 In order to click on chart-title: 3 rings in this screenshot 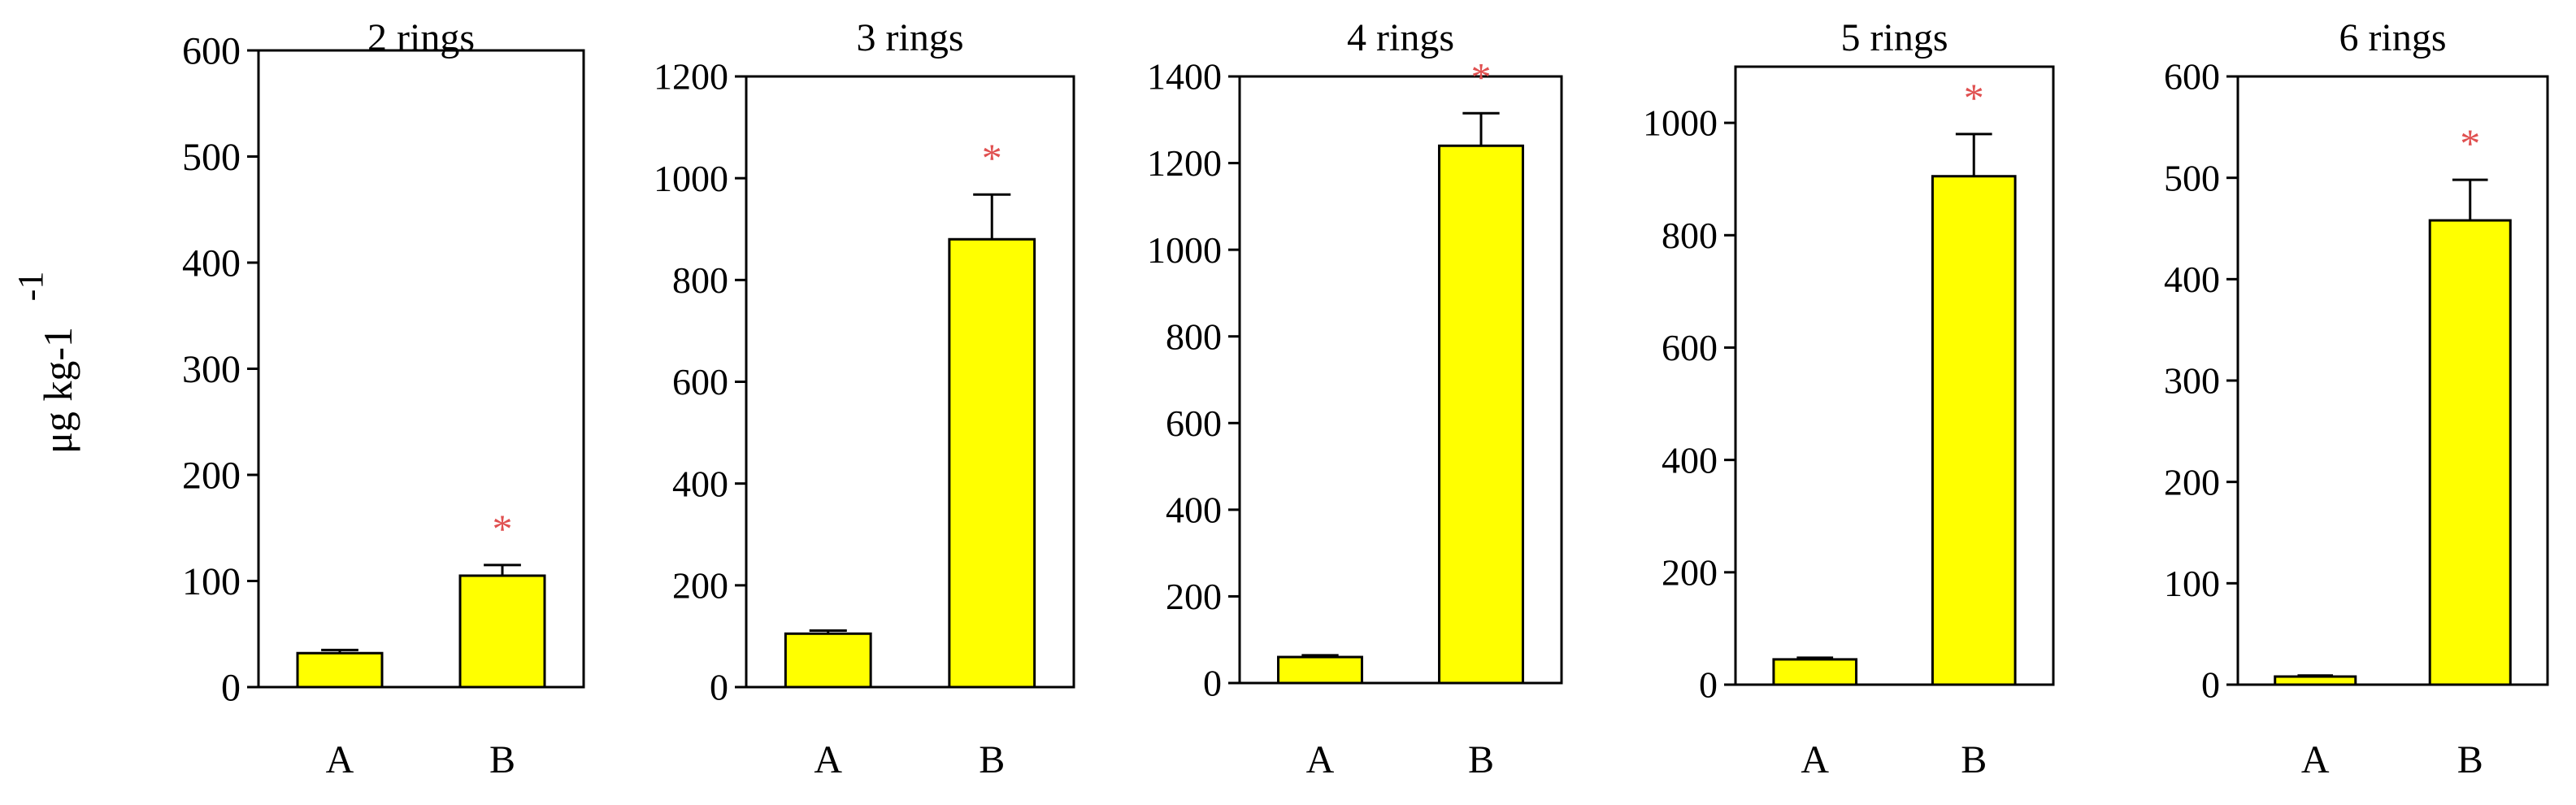, I will do `click(910, 38)`.